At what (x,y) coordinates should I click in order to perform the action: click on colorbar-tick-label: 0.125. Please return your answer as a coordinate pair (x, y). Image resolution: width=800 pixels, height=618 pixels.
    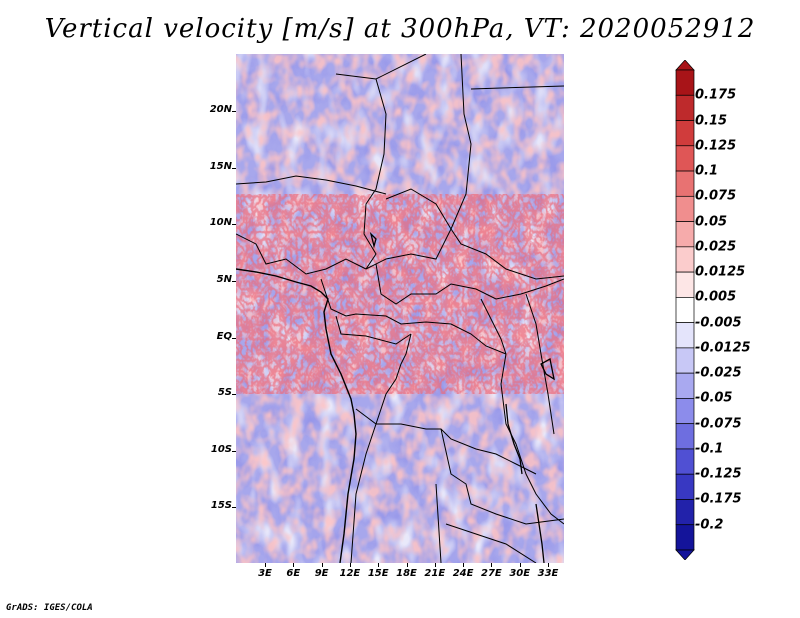
    Looking at the image, I should click on (716, 146).